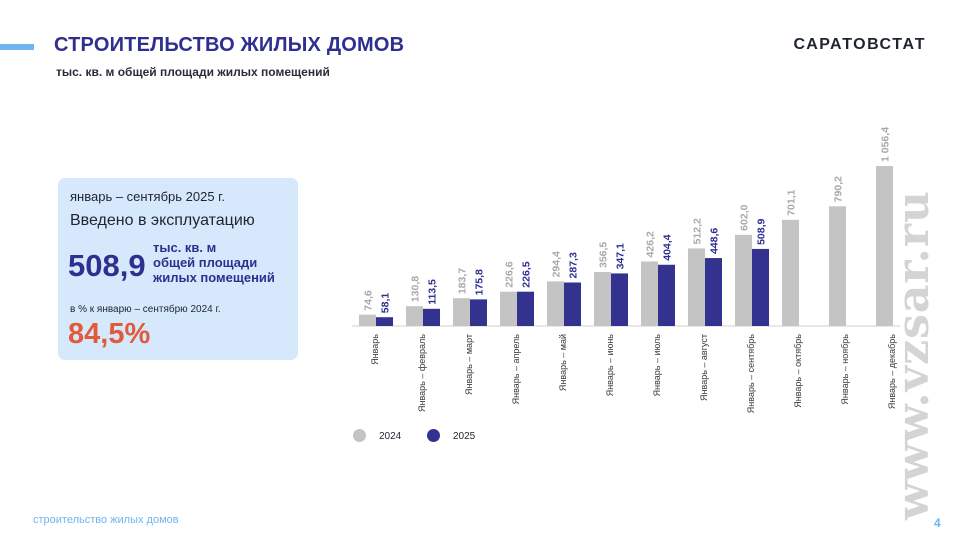  I want to click on category-label: Январь, so click(375, 349).